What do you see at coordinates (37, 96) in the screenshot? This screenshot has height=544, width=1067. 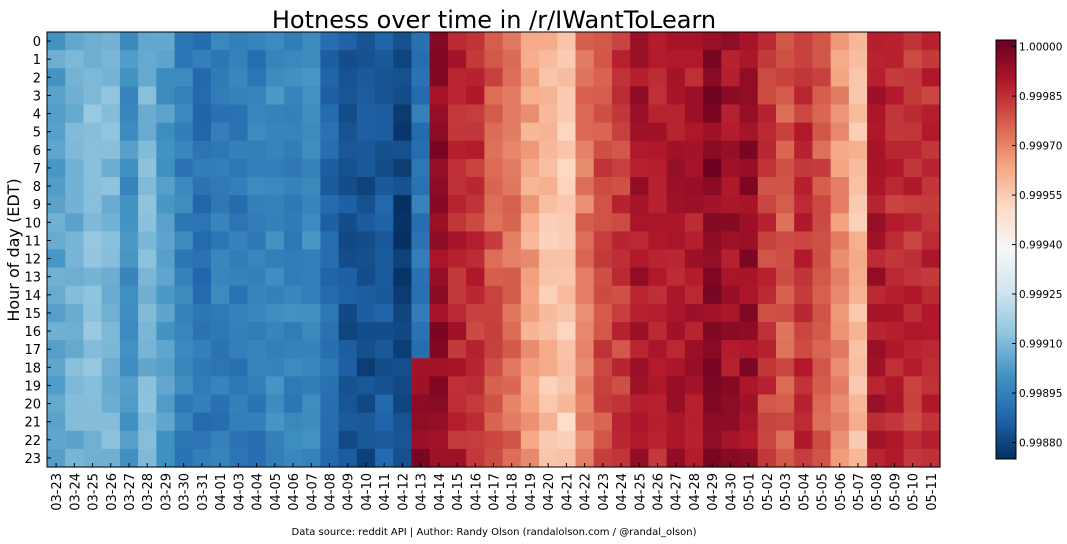 I see `y-tick-label: 3` at bounding box center [37, 96].